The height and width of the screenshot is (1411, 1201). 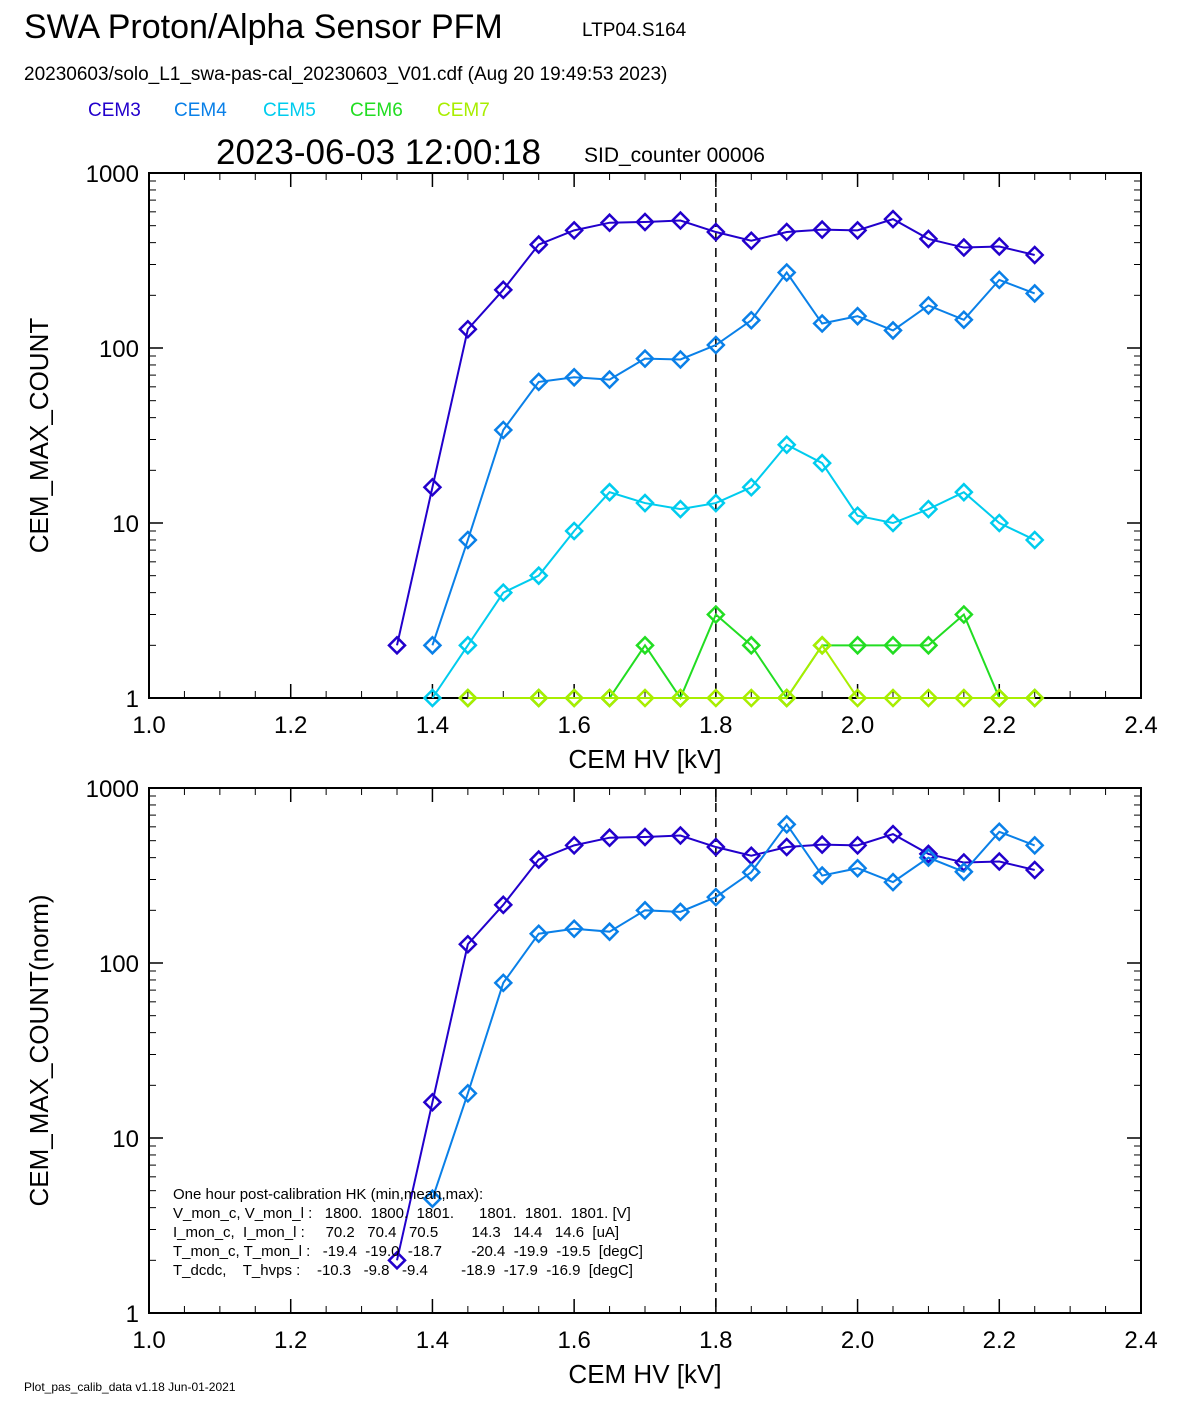 I want to click on legend-item-cem4: CEM4, so click(x=200, y=110).